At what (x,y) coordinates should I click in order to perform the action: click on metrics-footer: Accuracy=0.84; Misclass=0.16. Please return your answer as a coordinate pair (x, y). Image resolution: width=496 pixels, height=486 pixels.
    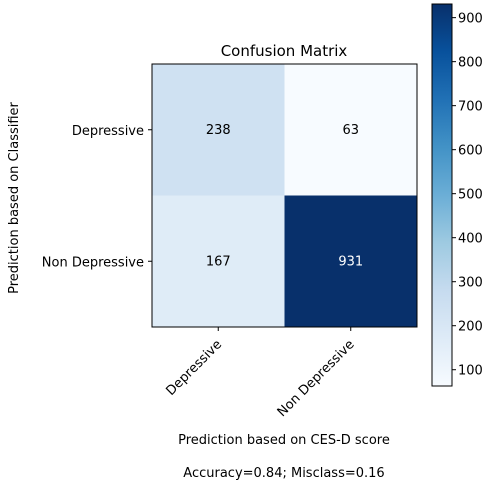
    Looking at the image, I should click on (283, 473).